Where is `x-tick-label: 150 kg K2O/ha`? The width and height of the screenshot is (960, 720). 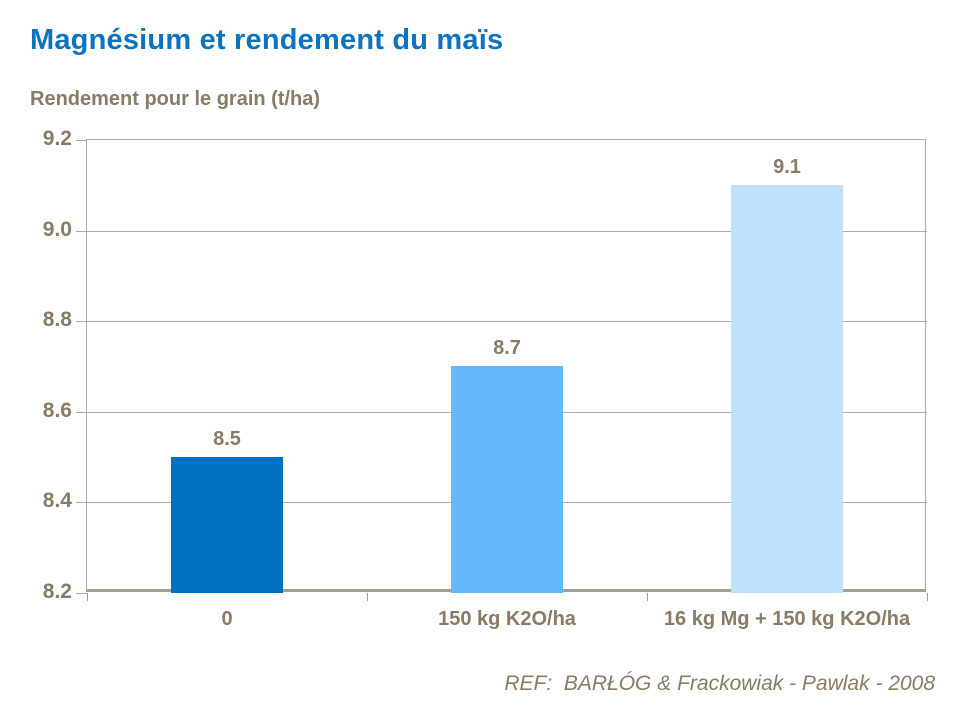
x-tick-label: 150 kg K2O/ha is located at coordinates (507, 619).